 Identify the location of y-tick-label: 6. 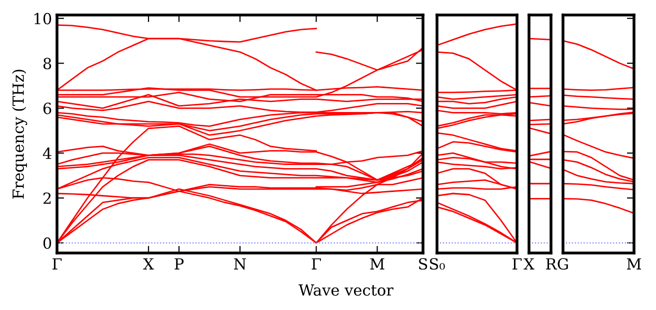
(47, 108).